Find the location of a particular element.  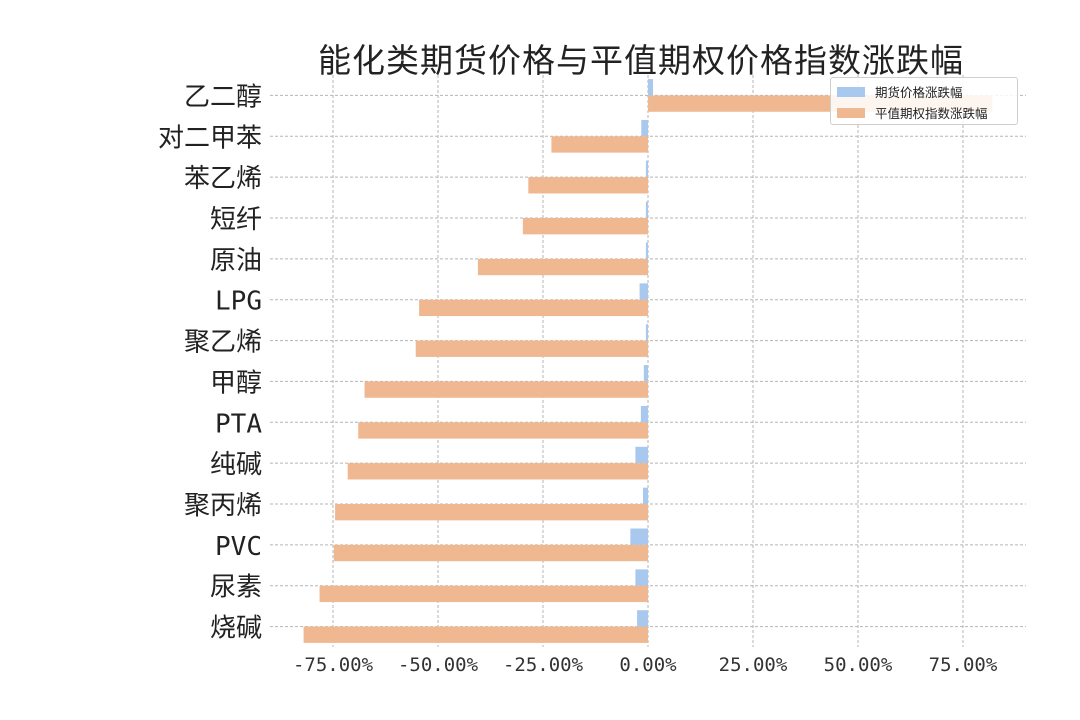

chart-title: 能化类期货价格与平值期权价格指数涨跌幅 is located at coordinates (641, 60).